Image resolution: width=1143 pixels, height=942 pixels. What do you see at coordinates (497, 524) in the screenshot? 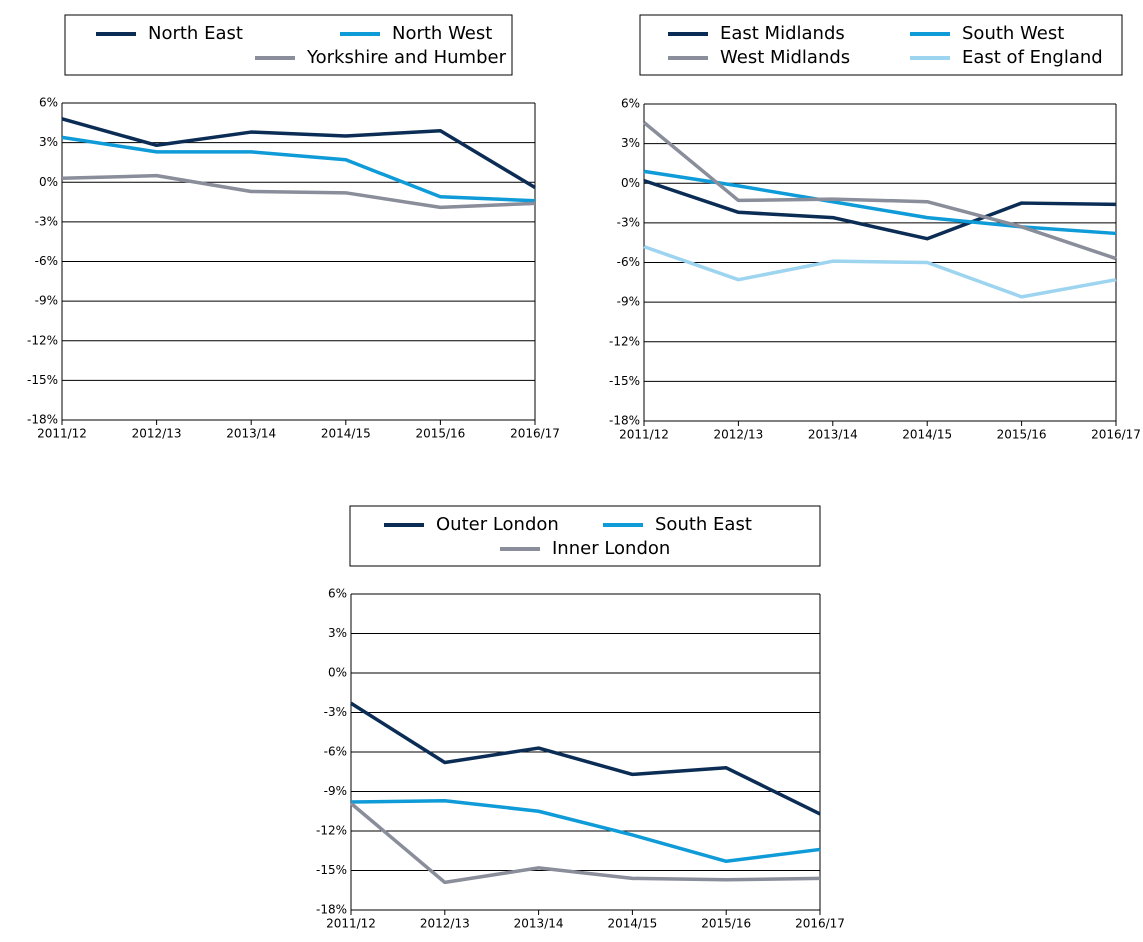
I see `legend-label: Outer London` at bounding box center [497, 524].